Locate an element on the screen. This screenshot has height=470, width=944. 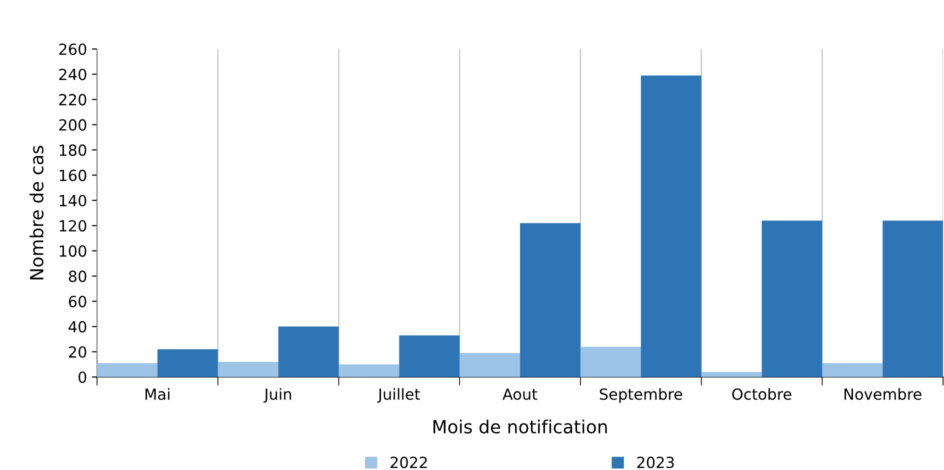
x-tick-label: Juin is located at coordinates (277, 395).